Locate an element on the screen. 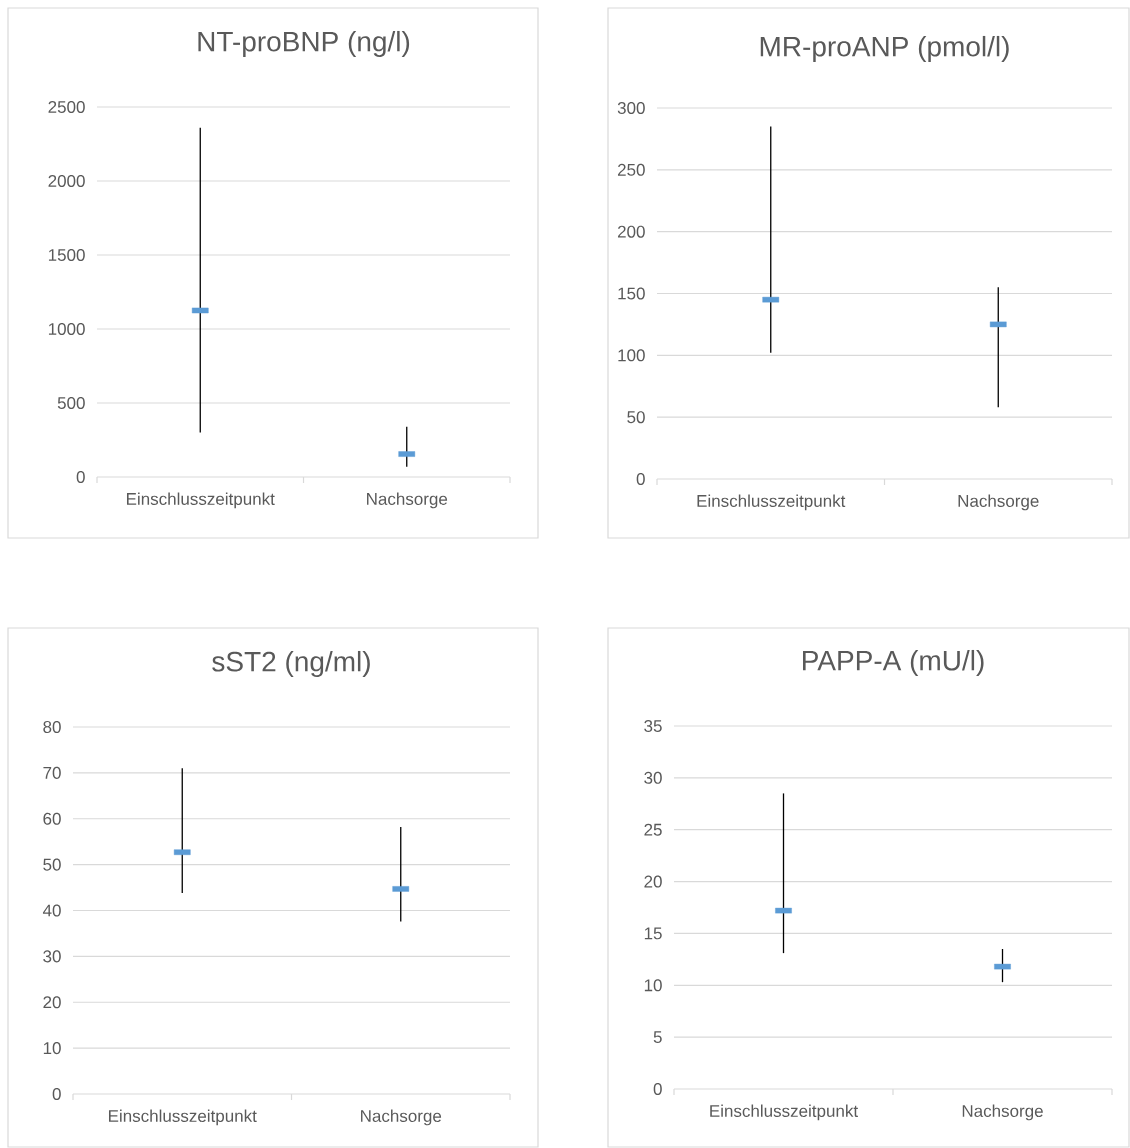 The image size is (1130, 1148). y-tick-label: 2000 is located at coordinates (66, 181).